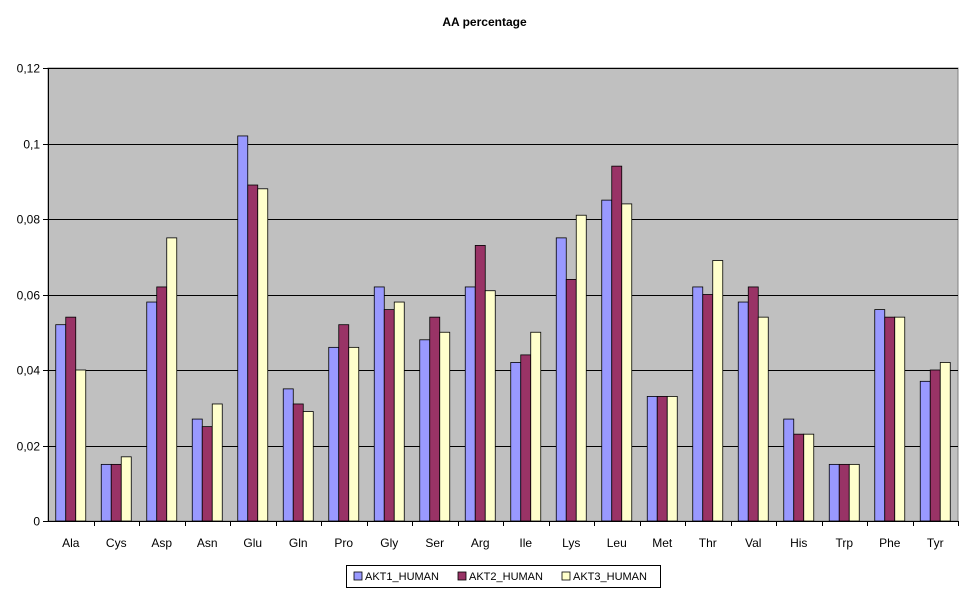 Image resolution: width=969 pixels, height=592 pixels. I want to click on x-tick-label: Tyr, so click(935, 543).